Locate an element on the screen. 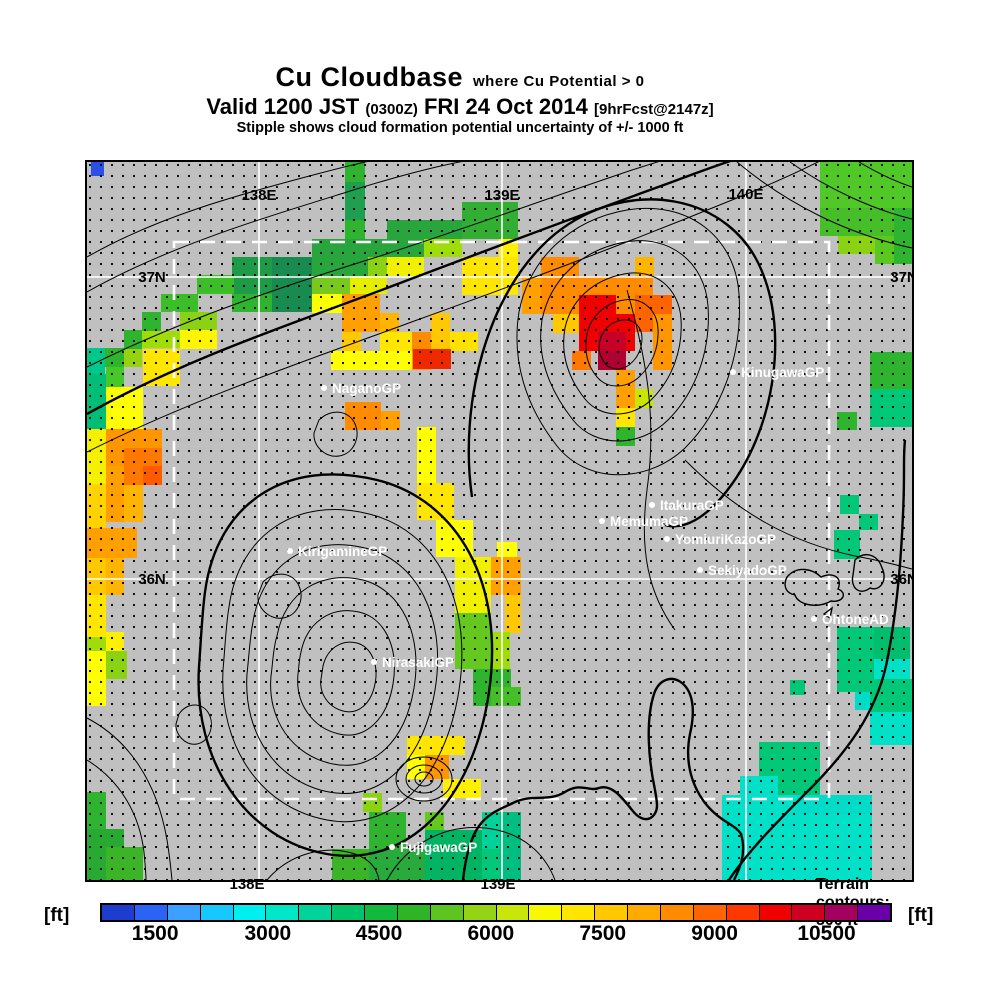 The width and height of the screenshot is (1000, 1000). cloudbase-colorbar is located at coordinates (496, 912).